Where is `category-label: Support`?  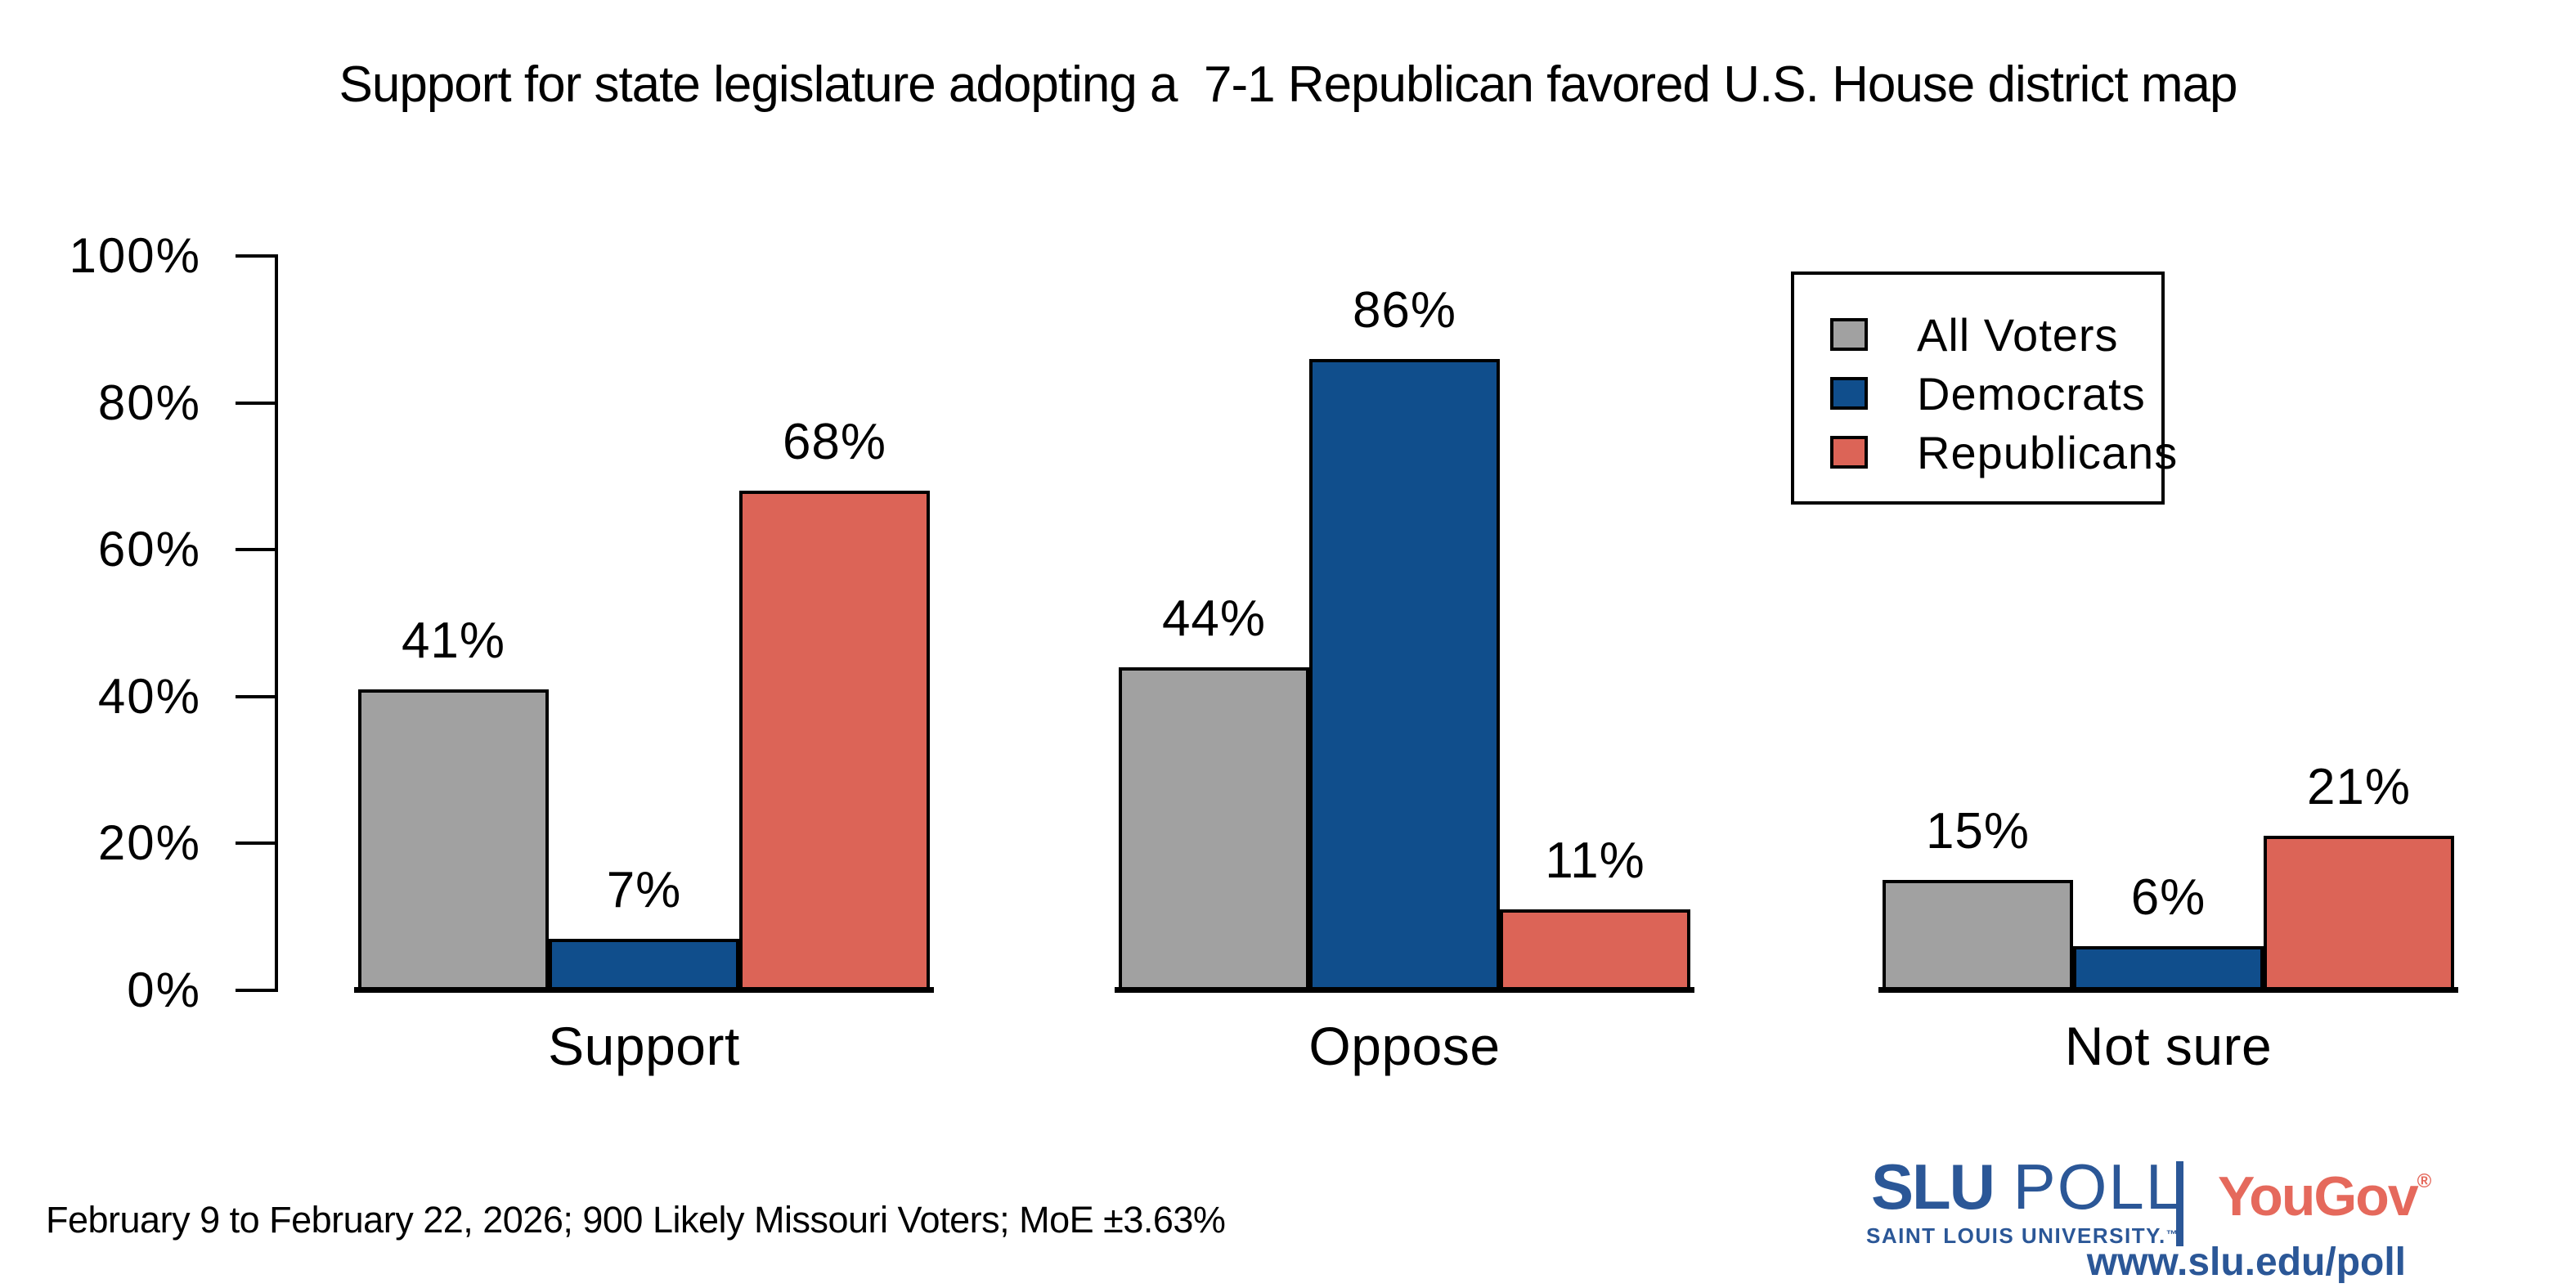
category-label: Support is located at coordinates (644, 1046).